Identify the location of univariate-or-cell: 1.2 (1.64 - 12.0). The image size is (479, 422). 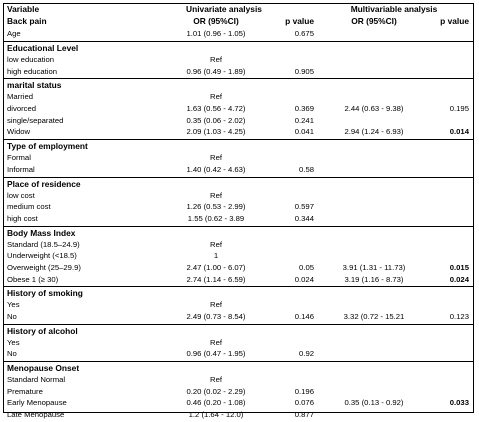
(216, 415).